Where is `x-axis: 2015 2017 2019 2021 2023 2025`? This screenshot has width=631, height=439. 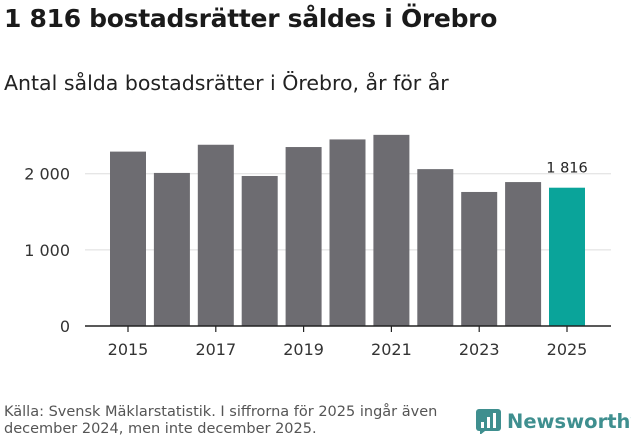 x-axis: 2015 2017 2019 2021 2023 2025 is located at coordinates (348, 342).